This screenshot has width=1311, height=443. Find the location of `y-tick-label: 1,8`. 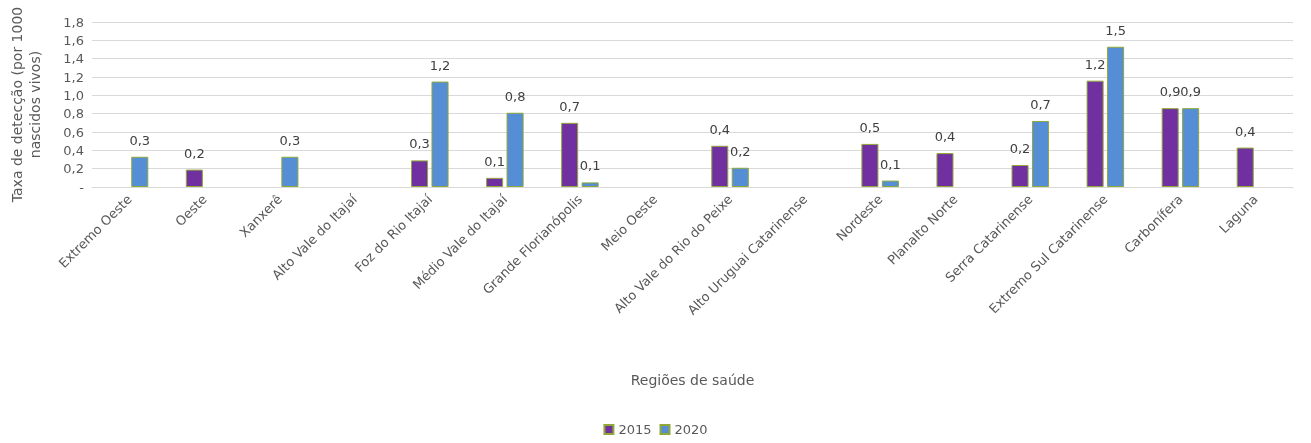

y-tick-label: 1,8 is located at coordinates (73, 22).